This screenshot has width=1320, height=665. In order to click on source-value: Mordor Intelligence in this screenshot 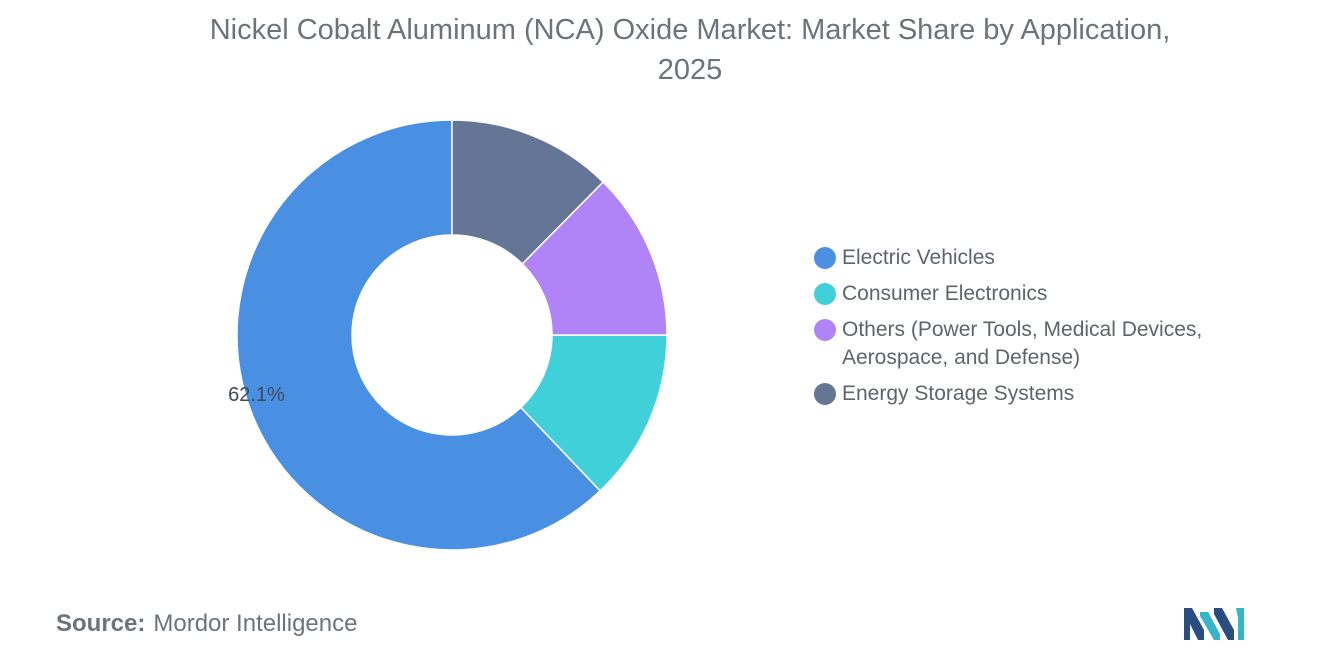, I will do `click(255, 623)`.